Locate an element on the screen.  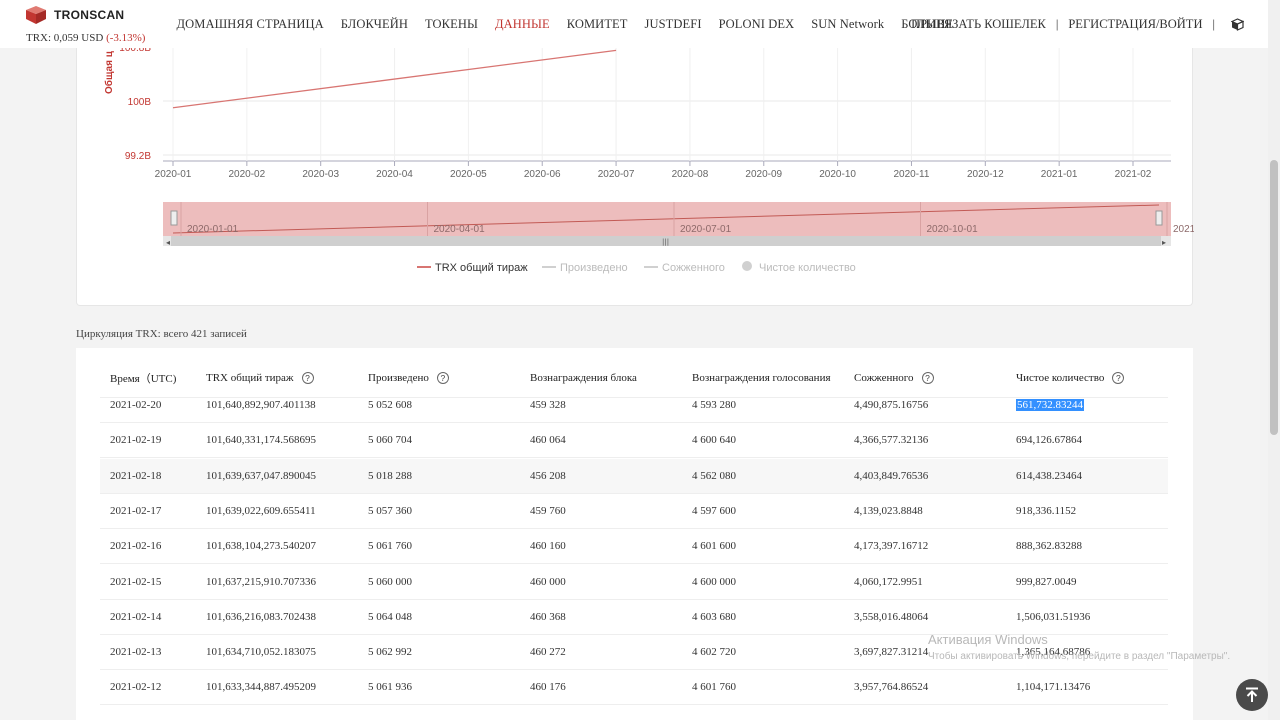
column-header-2: Произведено? is located at coordinates (408, 377).